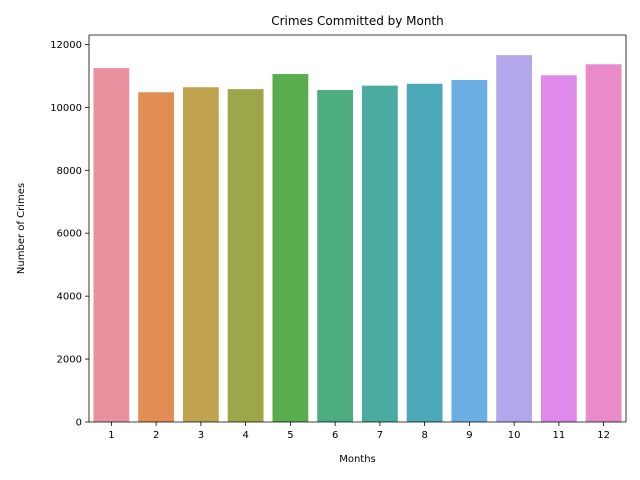  What do you see at coordinates (156, 435) in the screenshot?
I see `x-tick-label: 2` at bounding box center [156, 435].